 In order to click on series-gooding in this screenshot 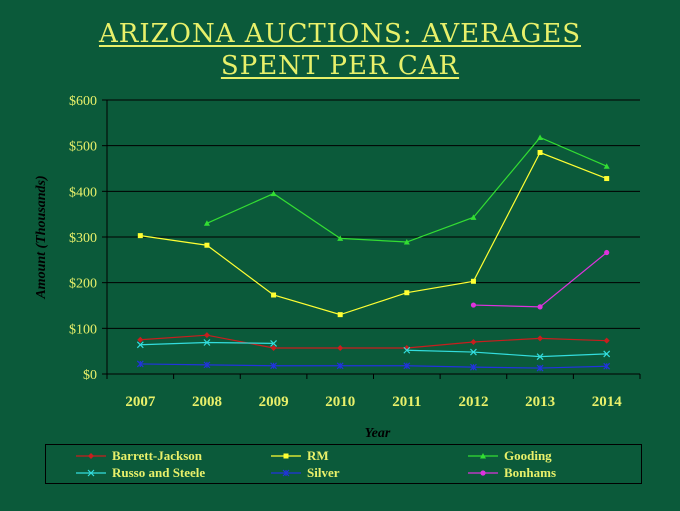, I will do `click(406, 189)`.